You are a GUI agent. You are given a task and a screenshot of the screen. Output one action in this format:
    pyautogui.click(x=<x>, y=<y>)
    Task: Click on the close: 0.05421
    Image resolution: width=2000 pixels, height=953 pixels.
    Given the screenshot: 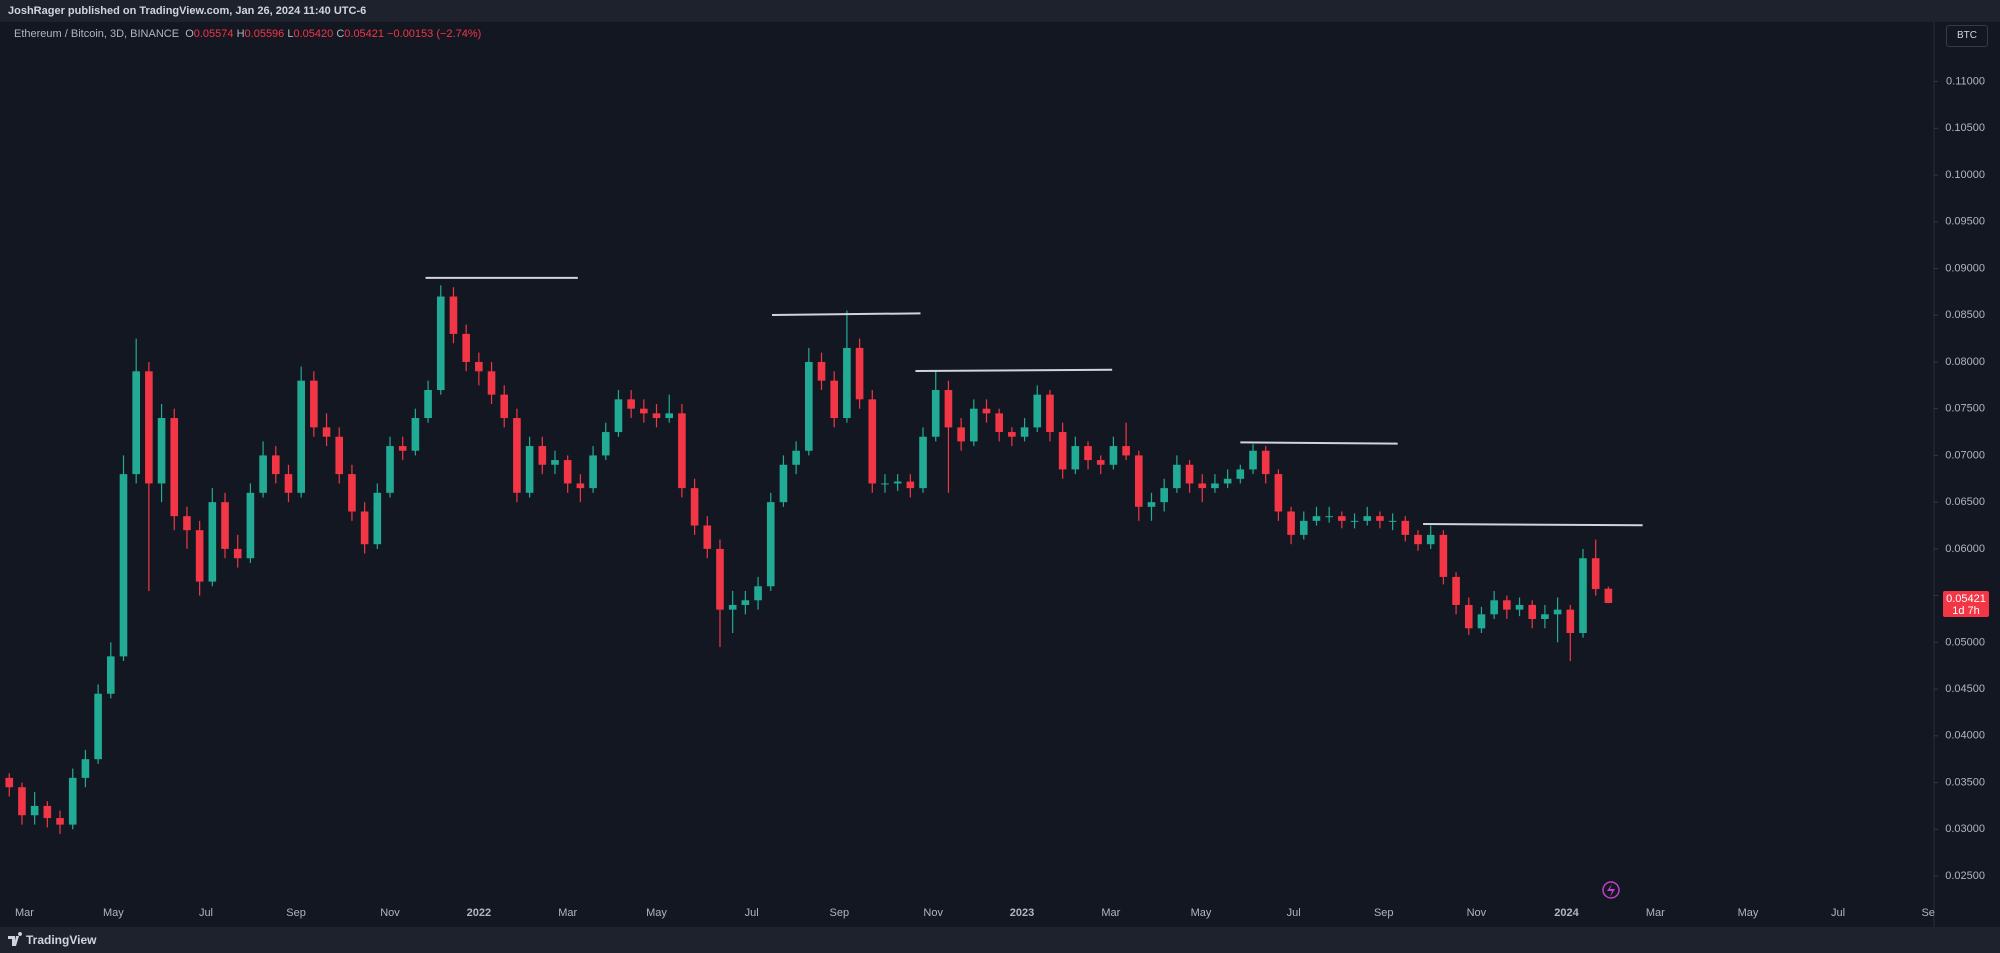 What is the action you would take?
    pyautogui.click(x=364, y=34)
    